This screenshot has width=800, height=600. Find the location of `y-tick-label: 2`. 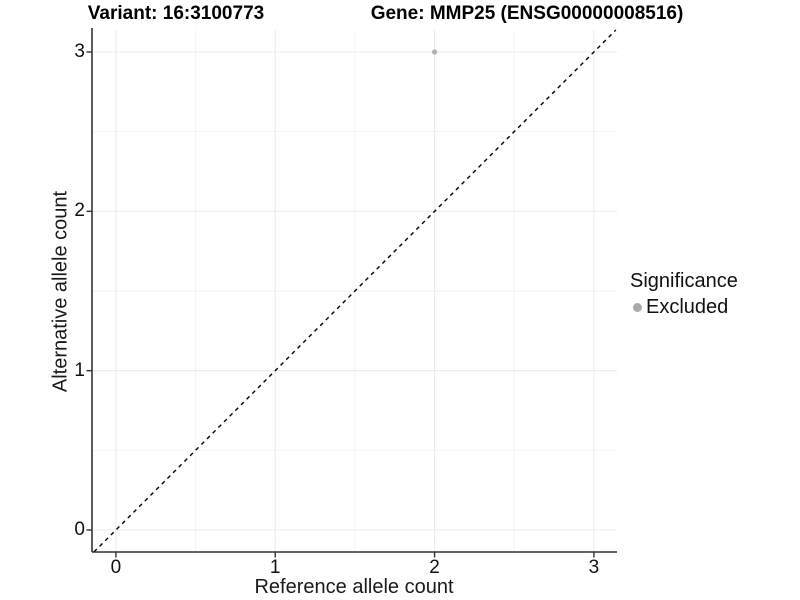

y-tick-label: 2 is located at coordinates (79, 211).